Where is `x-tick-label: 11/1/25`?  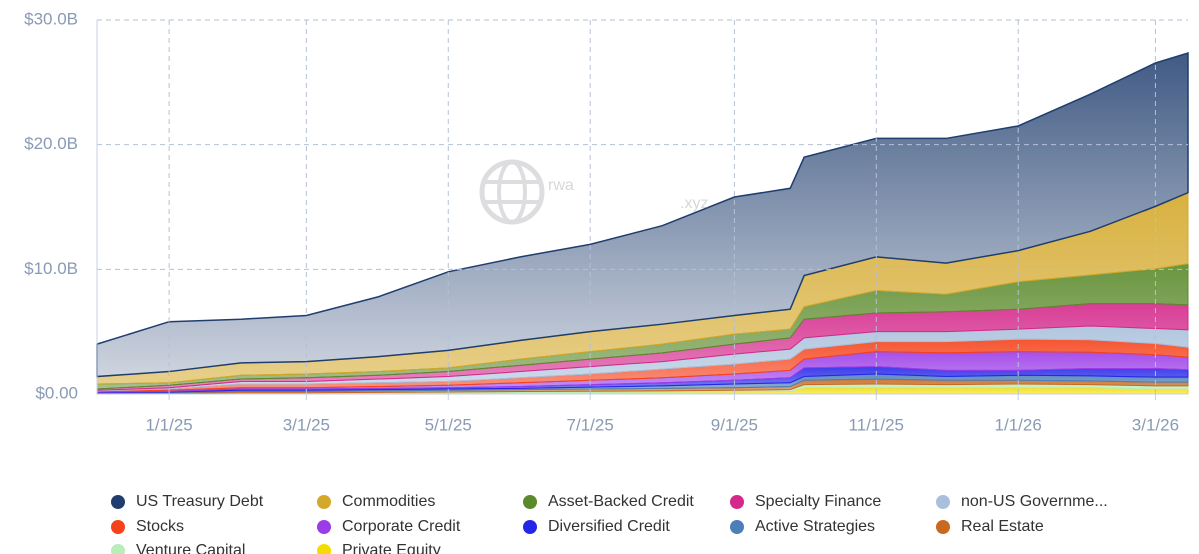
x-tick-label: 11/1/25 is located at coordinates (876, 424).